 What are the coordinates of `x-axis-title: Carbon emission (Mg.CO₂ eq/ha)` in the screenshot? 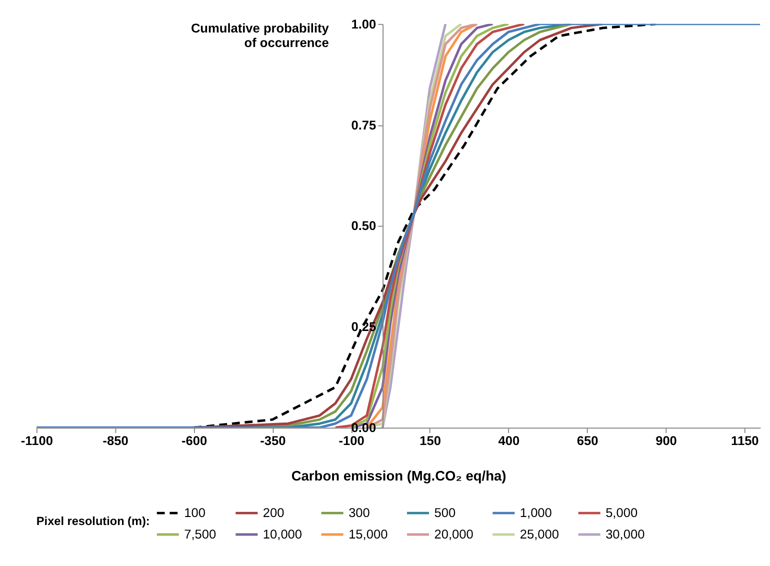 It's located at (398, 476).